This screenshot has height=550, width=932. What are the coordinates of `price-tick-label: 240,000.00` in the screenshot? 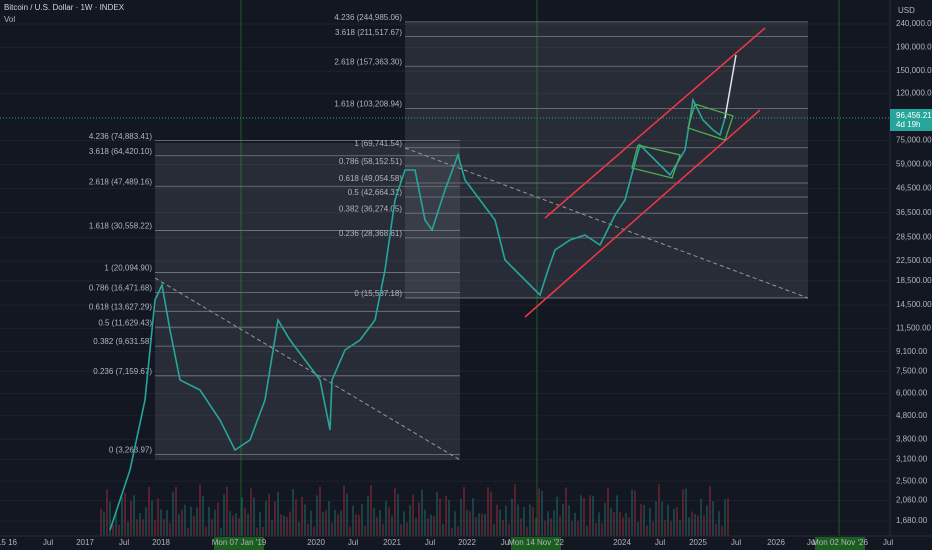 It's located at (914, 23).